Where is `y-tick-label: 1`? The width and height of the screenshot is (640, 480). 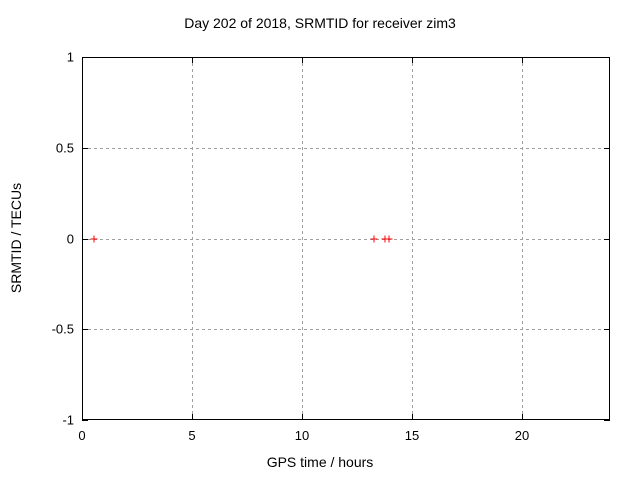
y-tick-label: 1 is located at coordinates (70, 57).